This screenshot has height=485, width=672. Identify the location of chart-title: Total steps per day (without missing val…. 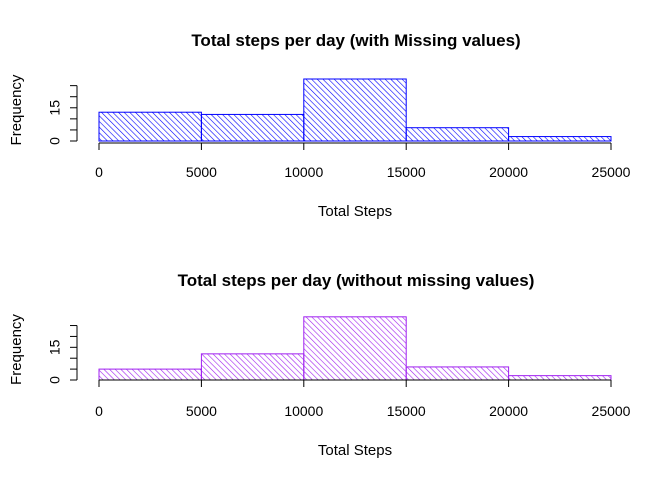
(356, 280).